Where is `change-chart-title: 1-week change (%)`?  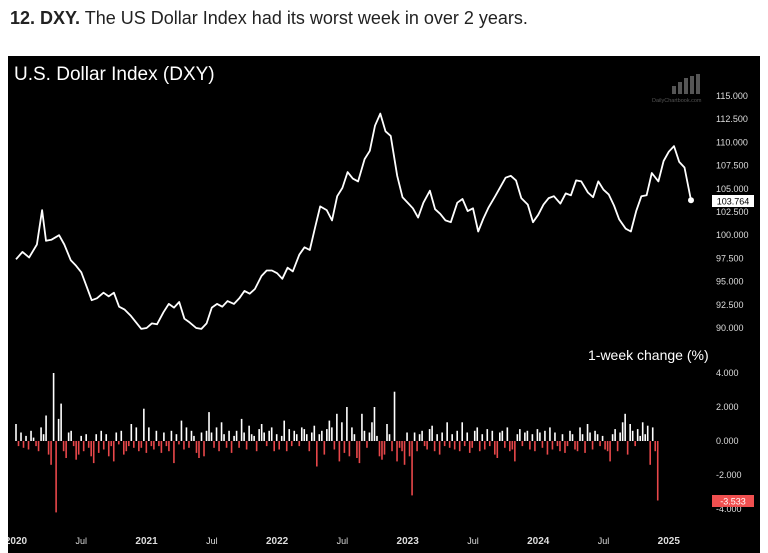
change-chart-title: 1-week change (%) is located at coordinates (648, 355).